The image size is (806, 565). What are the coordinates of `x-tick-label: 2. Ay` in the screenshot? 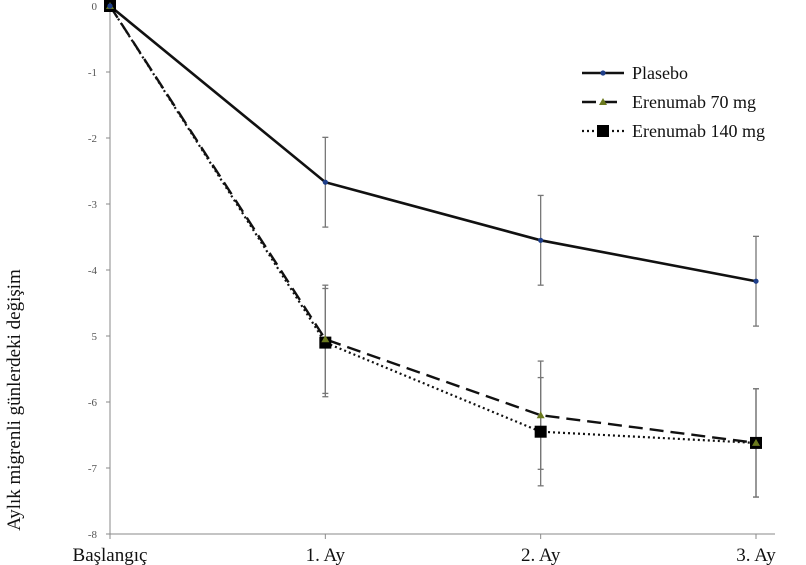 It's located at (541, 555).